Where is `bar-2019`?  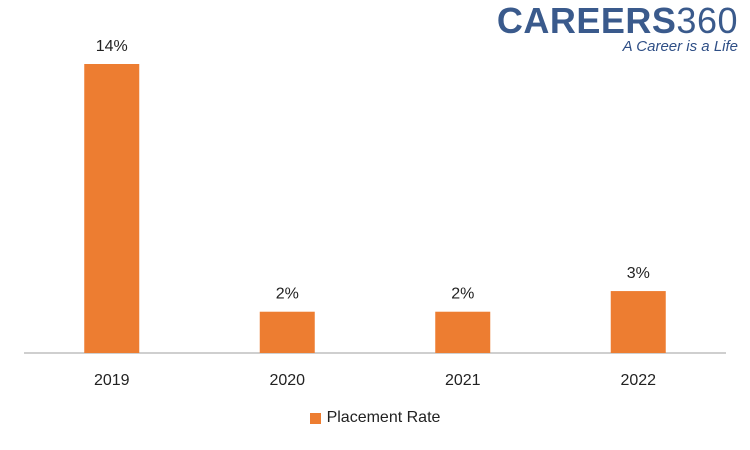 bar-2019 is located at coordinates (112, 208).